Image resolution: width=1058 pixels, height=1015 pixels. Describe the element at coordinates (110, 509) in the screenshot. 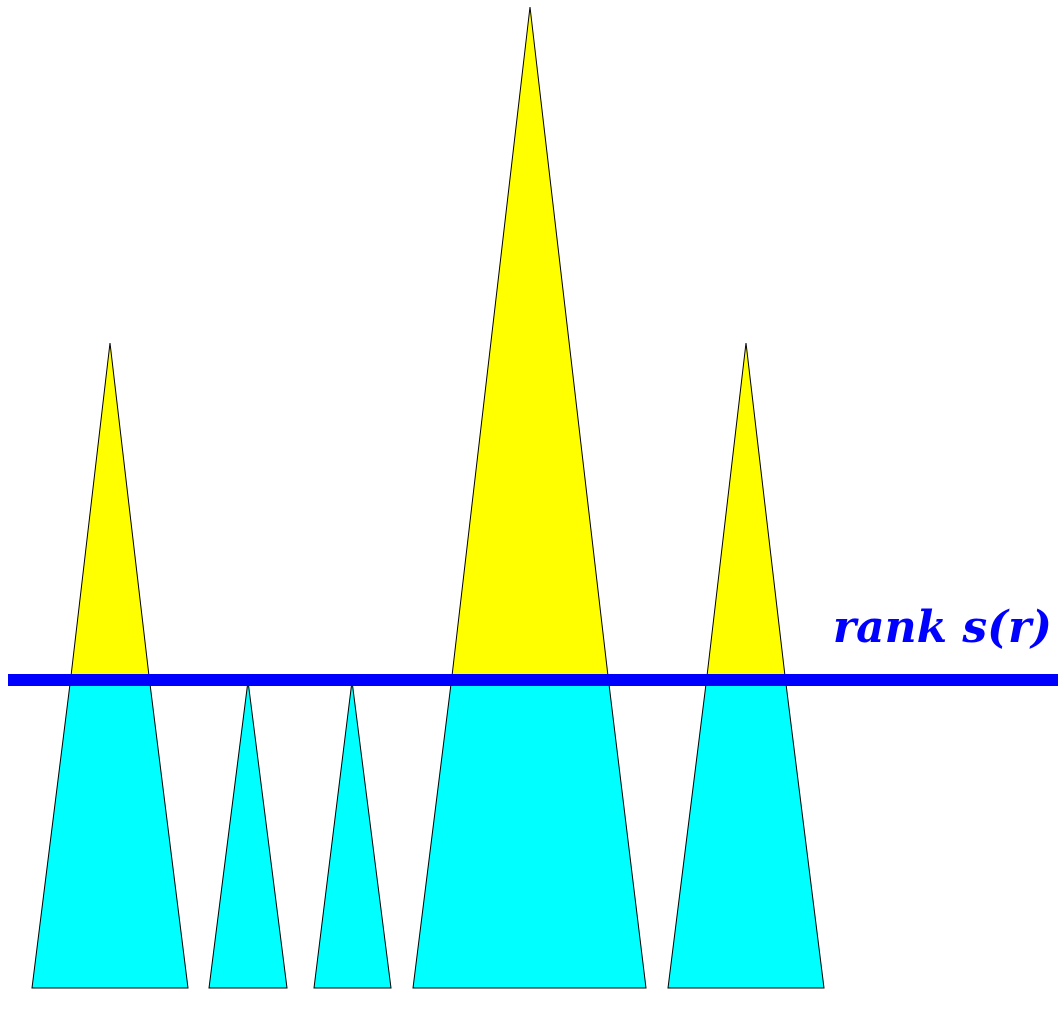

I see `tree-1-upper` at that location.